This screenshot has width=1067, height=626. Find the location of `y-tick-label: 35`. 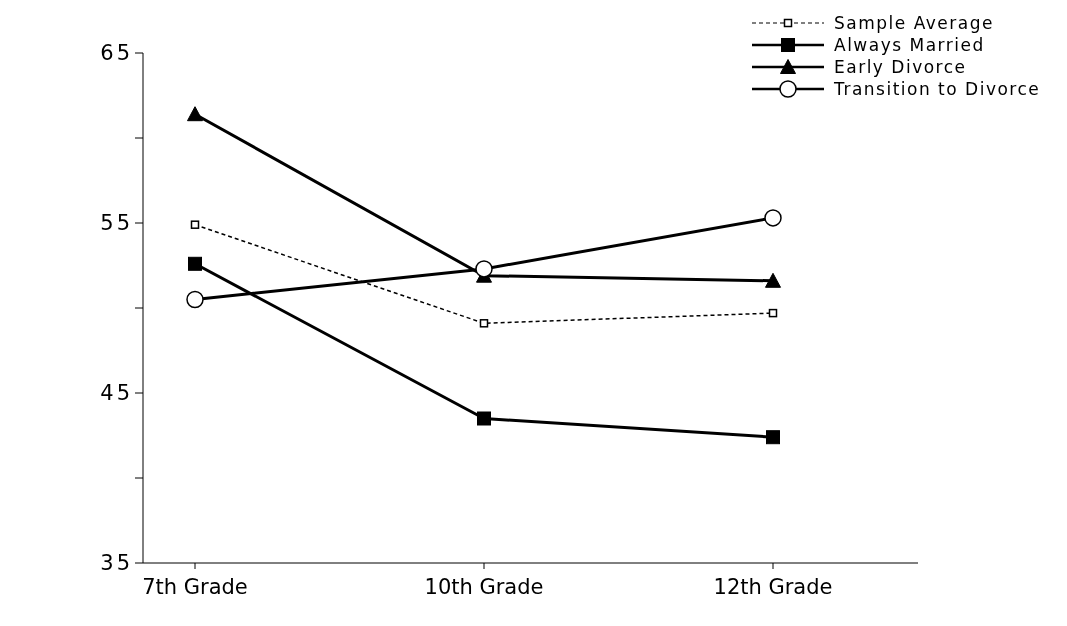

y-tick-label: 35 is located at coordinates (116, 563).